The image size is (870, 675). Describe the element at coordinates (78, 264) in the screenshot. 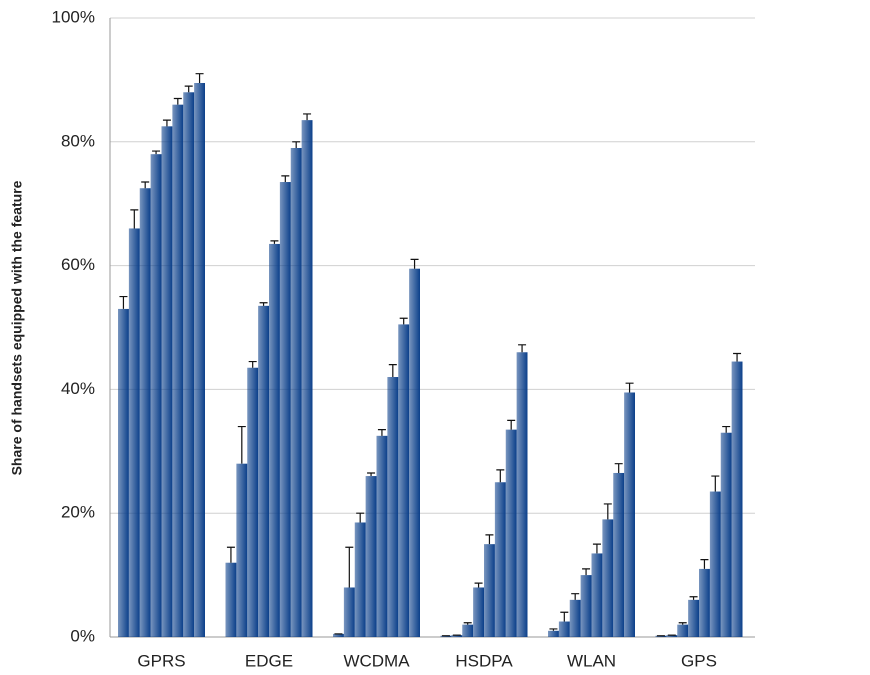

I see `y-tick-label: 60%` at that location.